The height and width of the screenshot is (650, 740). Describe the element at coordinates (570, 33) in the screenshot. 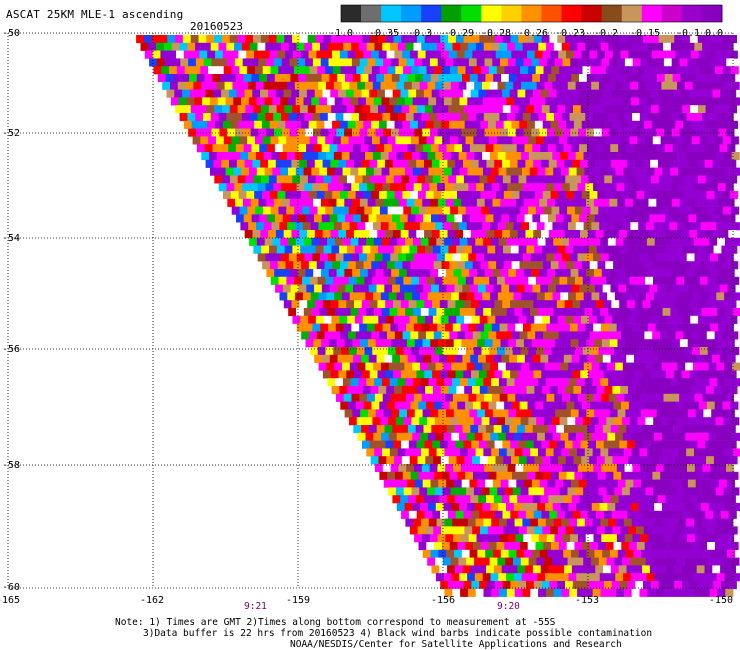

I see `colorbar-tick-label: -0.23` at that location.